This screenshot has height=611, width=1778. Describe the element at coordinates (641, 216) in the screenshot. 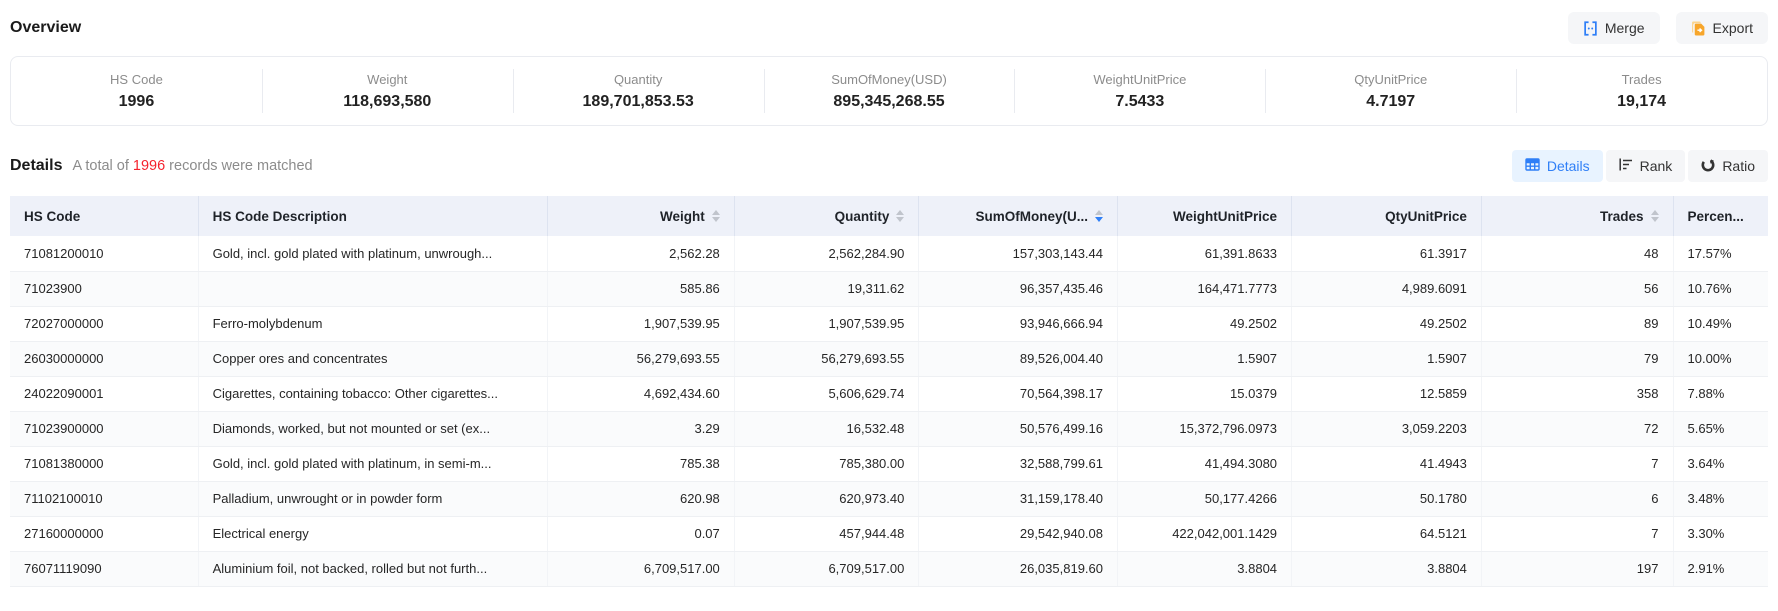

I see `column-header-weight: Weight` at that location.